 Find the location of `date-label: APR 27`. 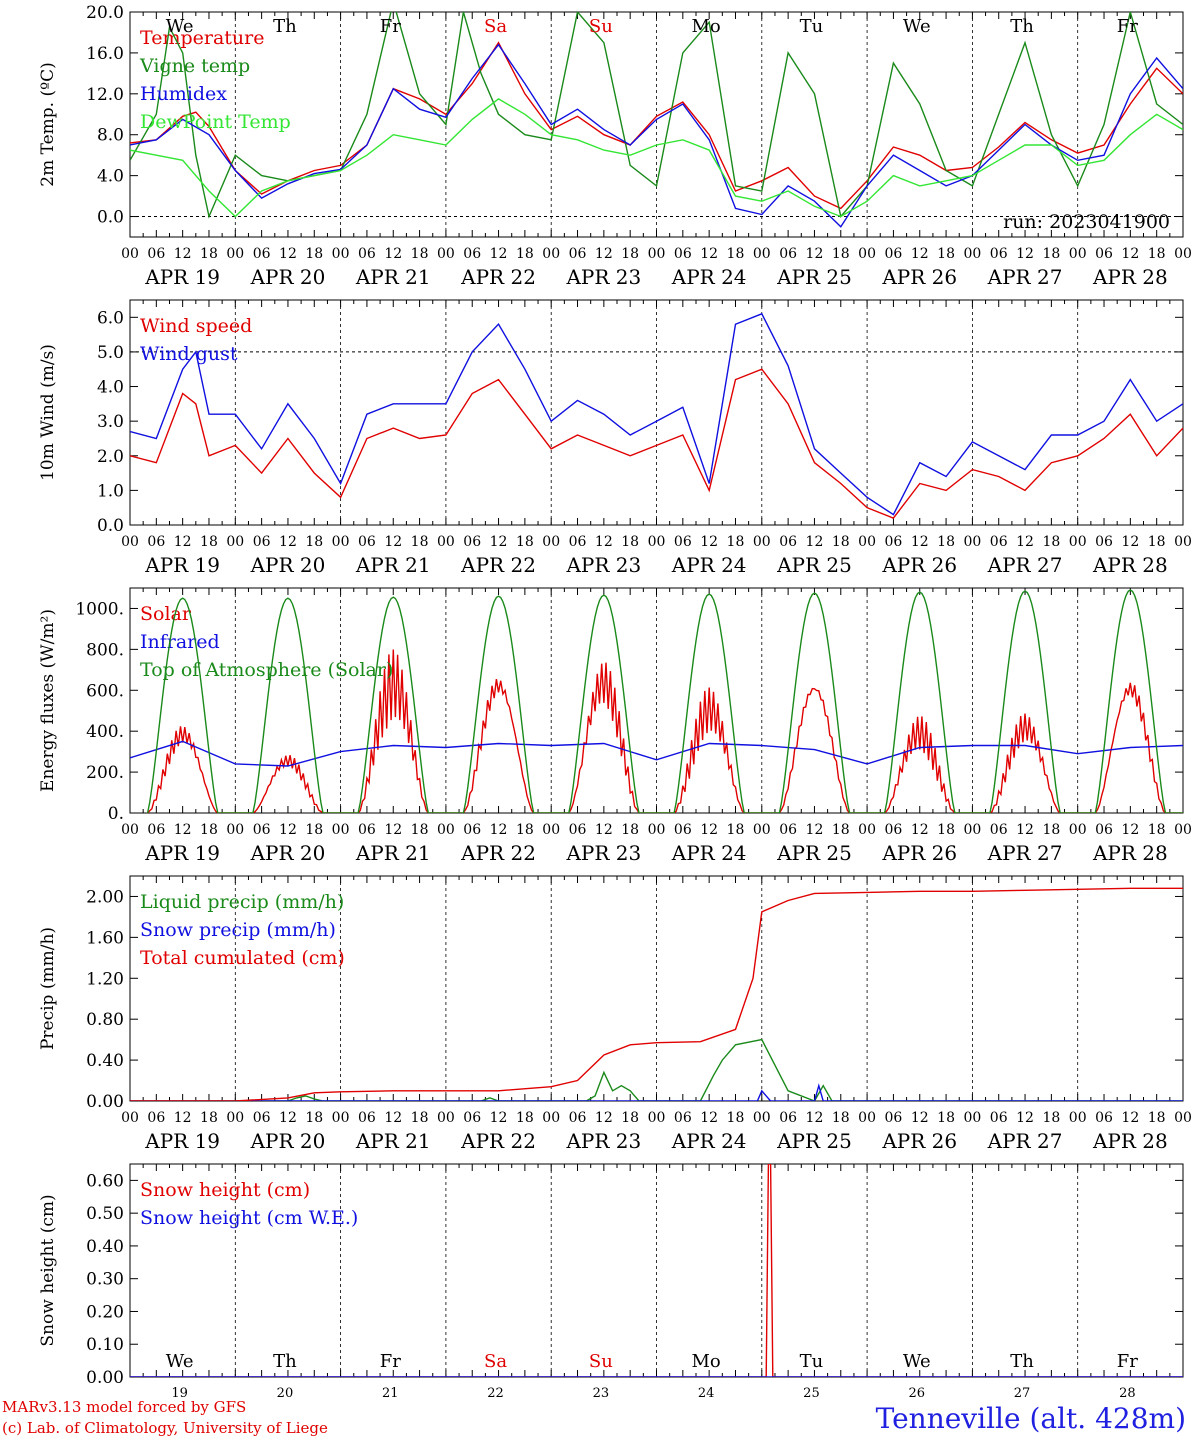

date-label: APR 27 is located at coordinates (1025, 565).